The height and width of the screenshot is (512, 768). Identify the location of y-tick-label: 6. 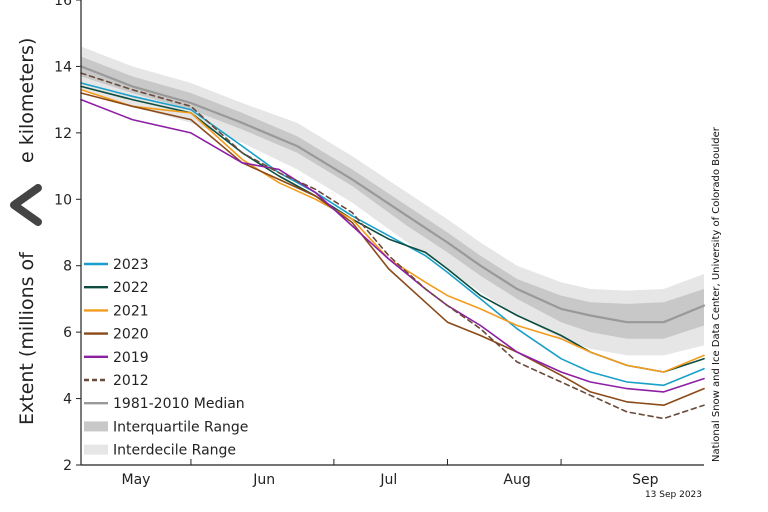
(67, 333).